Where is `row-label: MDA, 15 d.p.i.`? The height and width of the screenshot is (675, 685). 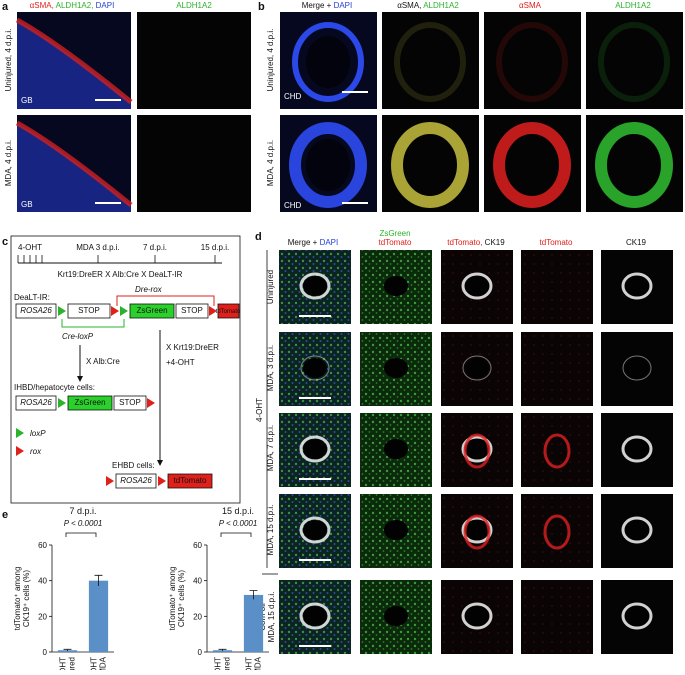 row-label: MDA, 15 d.p.i. is located at coordinates (270, 530).